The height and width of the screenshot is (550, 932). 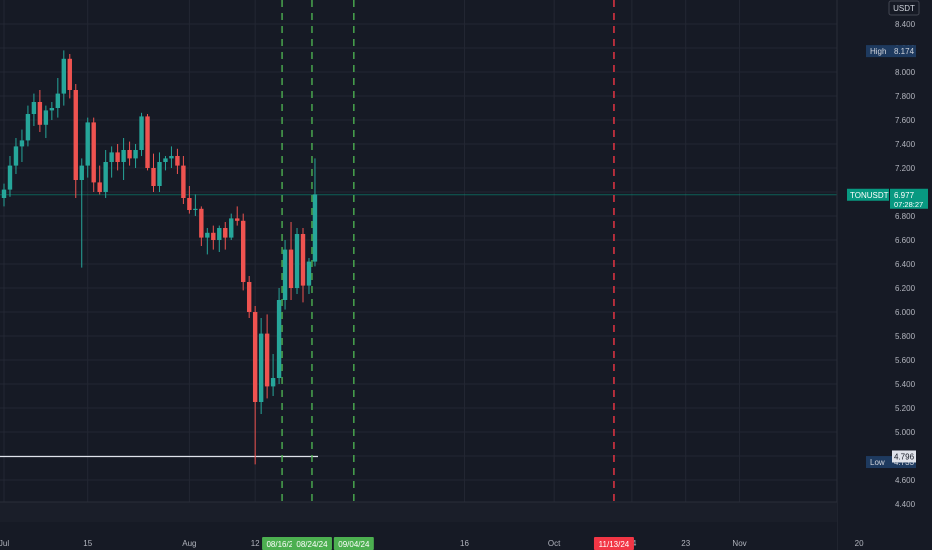 I want to click on vertical-marker-date-tag: 09/04/24, so click(x=353, y=543).